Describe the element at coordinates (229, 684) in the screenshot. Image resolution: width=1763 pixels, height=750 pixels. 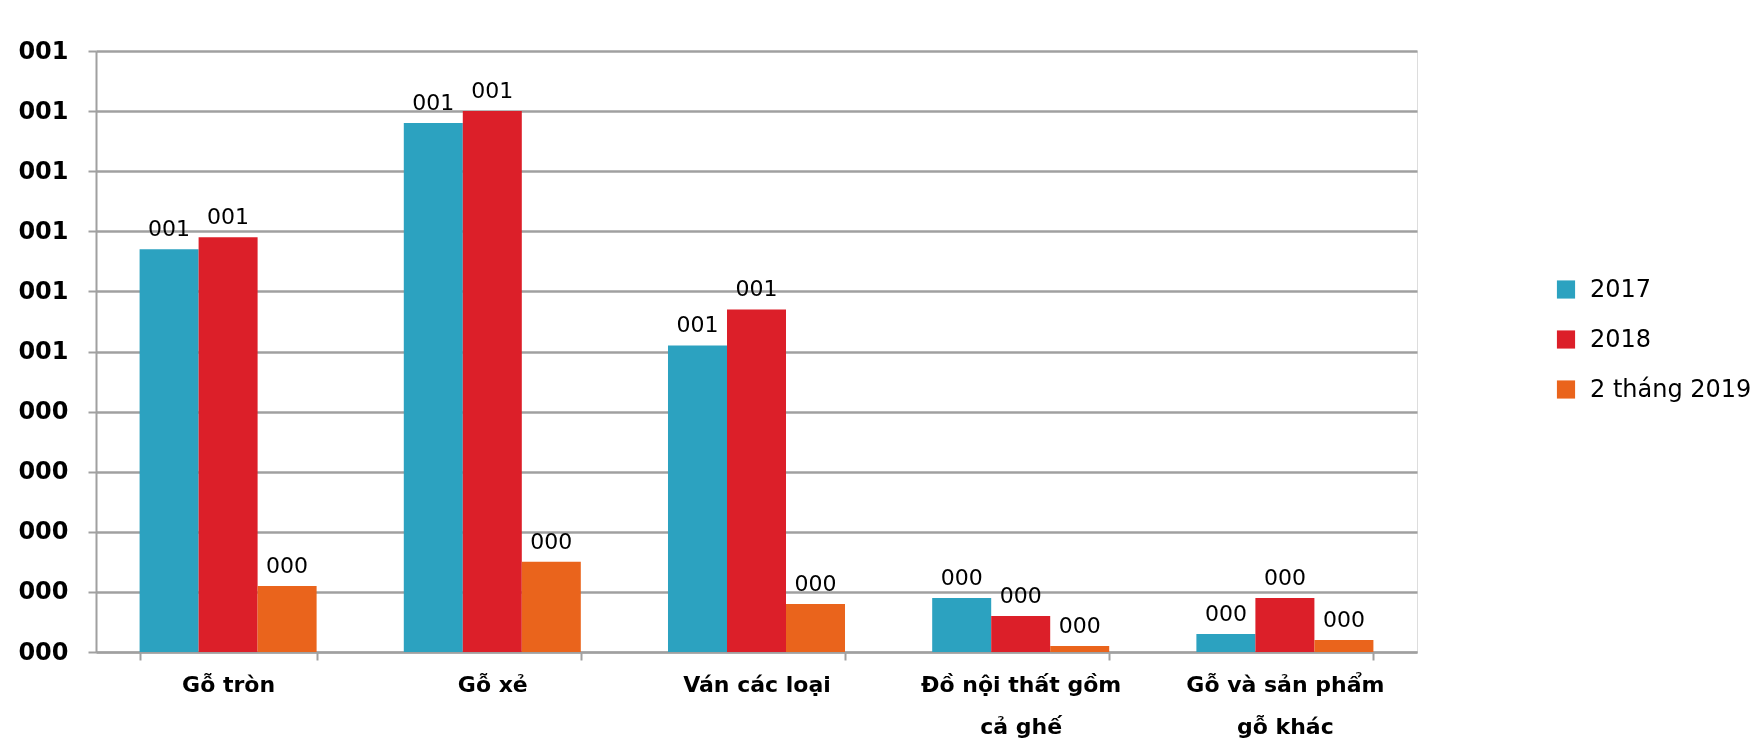
I see `x-tick-label: Gỗ tròn` at that location.